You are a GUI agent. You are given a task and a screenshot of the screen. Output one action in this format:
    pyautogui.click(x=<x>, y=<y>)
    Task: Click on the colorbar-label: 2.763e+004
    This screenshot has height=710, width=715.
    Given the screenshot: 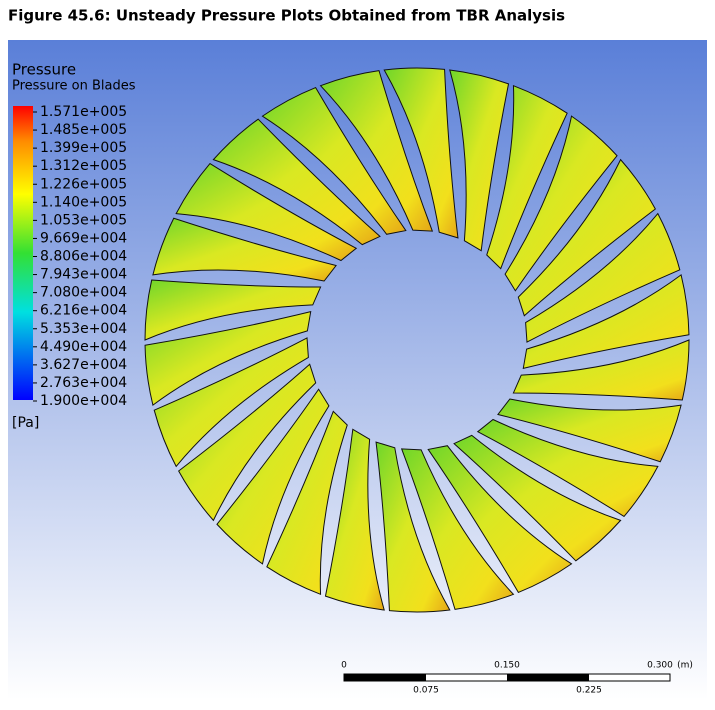 What is the action you would take?
    pyautogui.click(x=83, y=383)
    